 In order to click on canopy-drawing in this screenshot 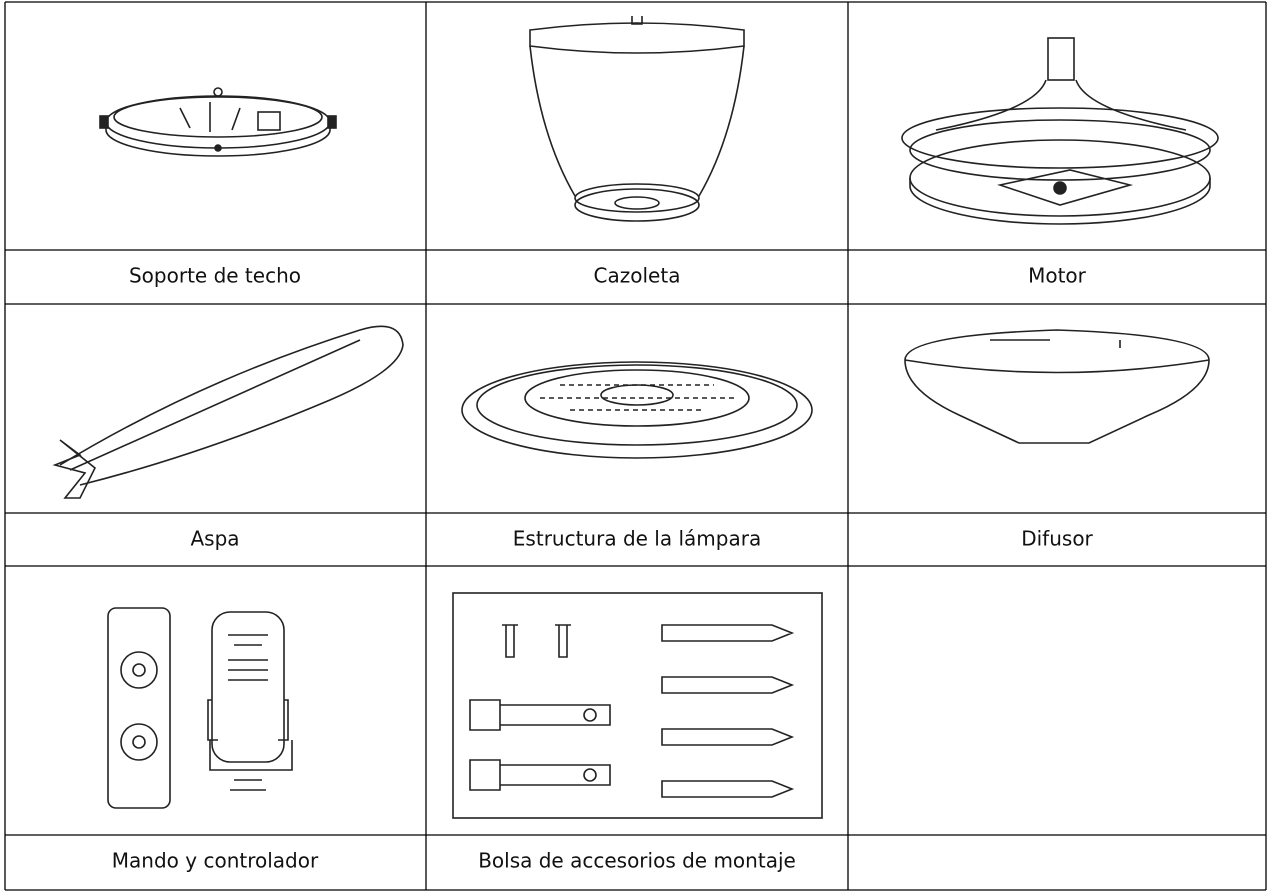, I will do `click(637, 119)`.